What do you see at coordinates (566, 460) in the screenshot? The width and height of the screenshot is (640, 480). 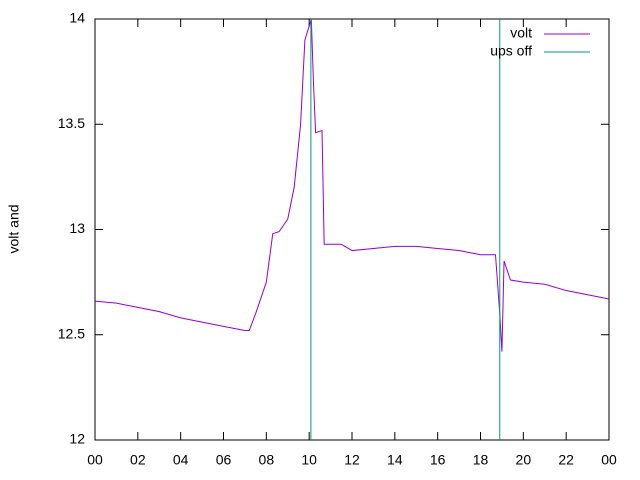 I see `x-tick-label: 22` at bounding box center [566, 460].